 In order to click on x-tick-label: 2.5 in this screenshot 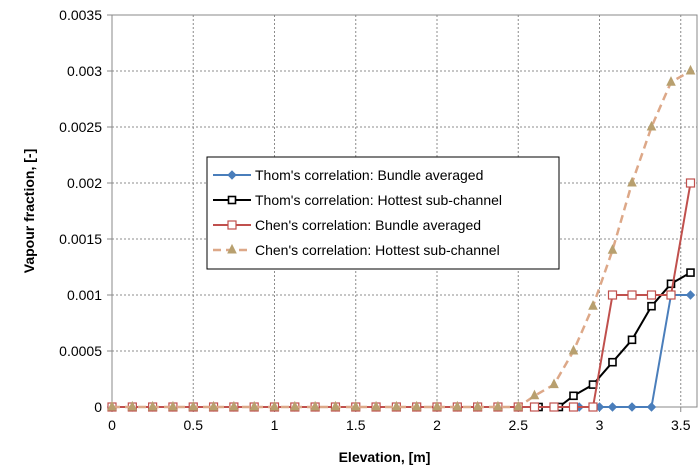, I will do `click(519, 425)`.